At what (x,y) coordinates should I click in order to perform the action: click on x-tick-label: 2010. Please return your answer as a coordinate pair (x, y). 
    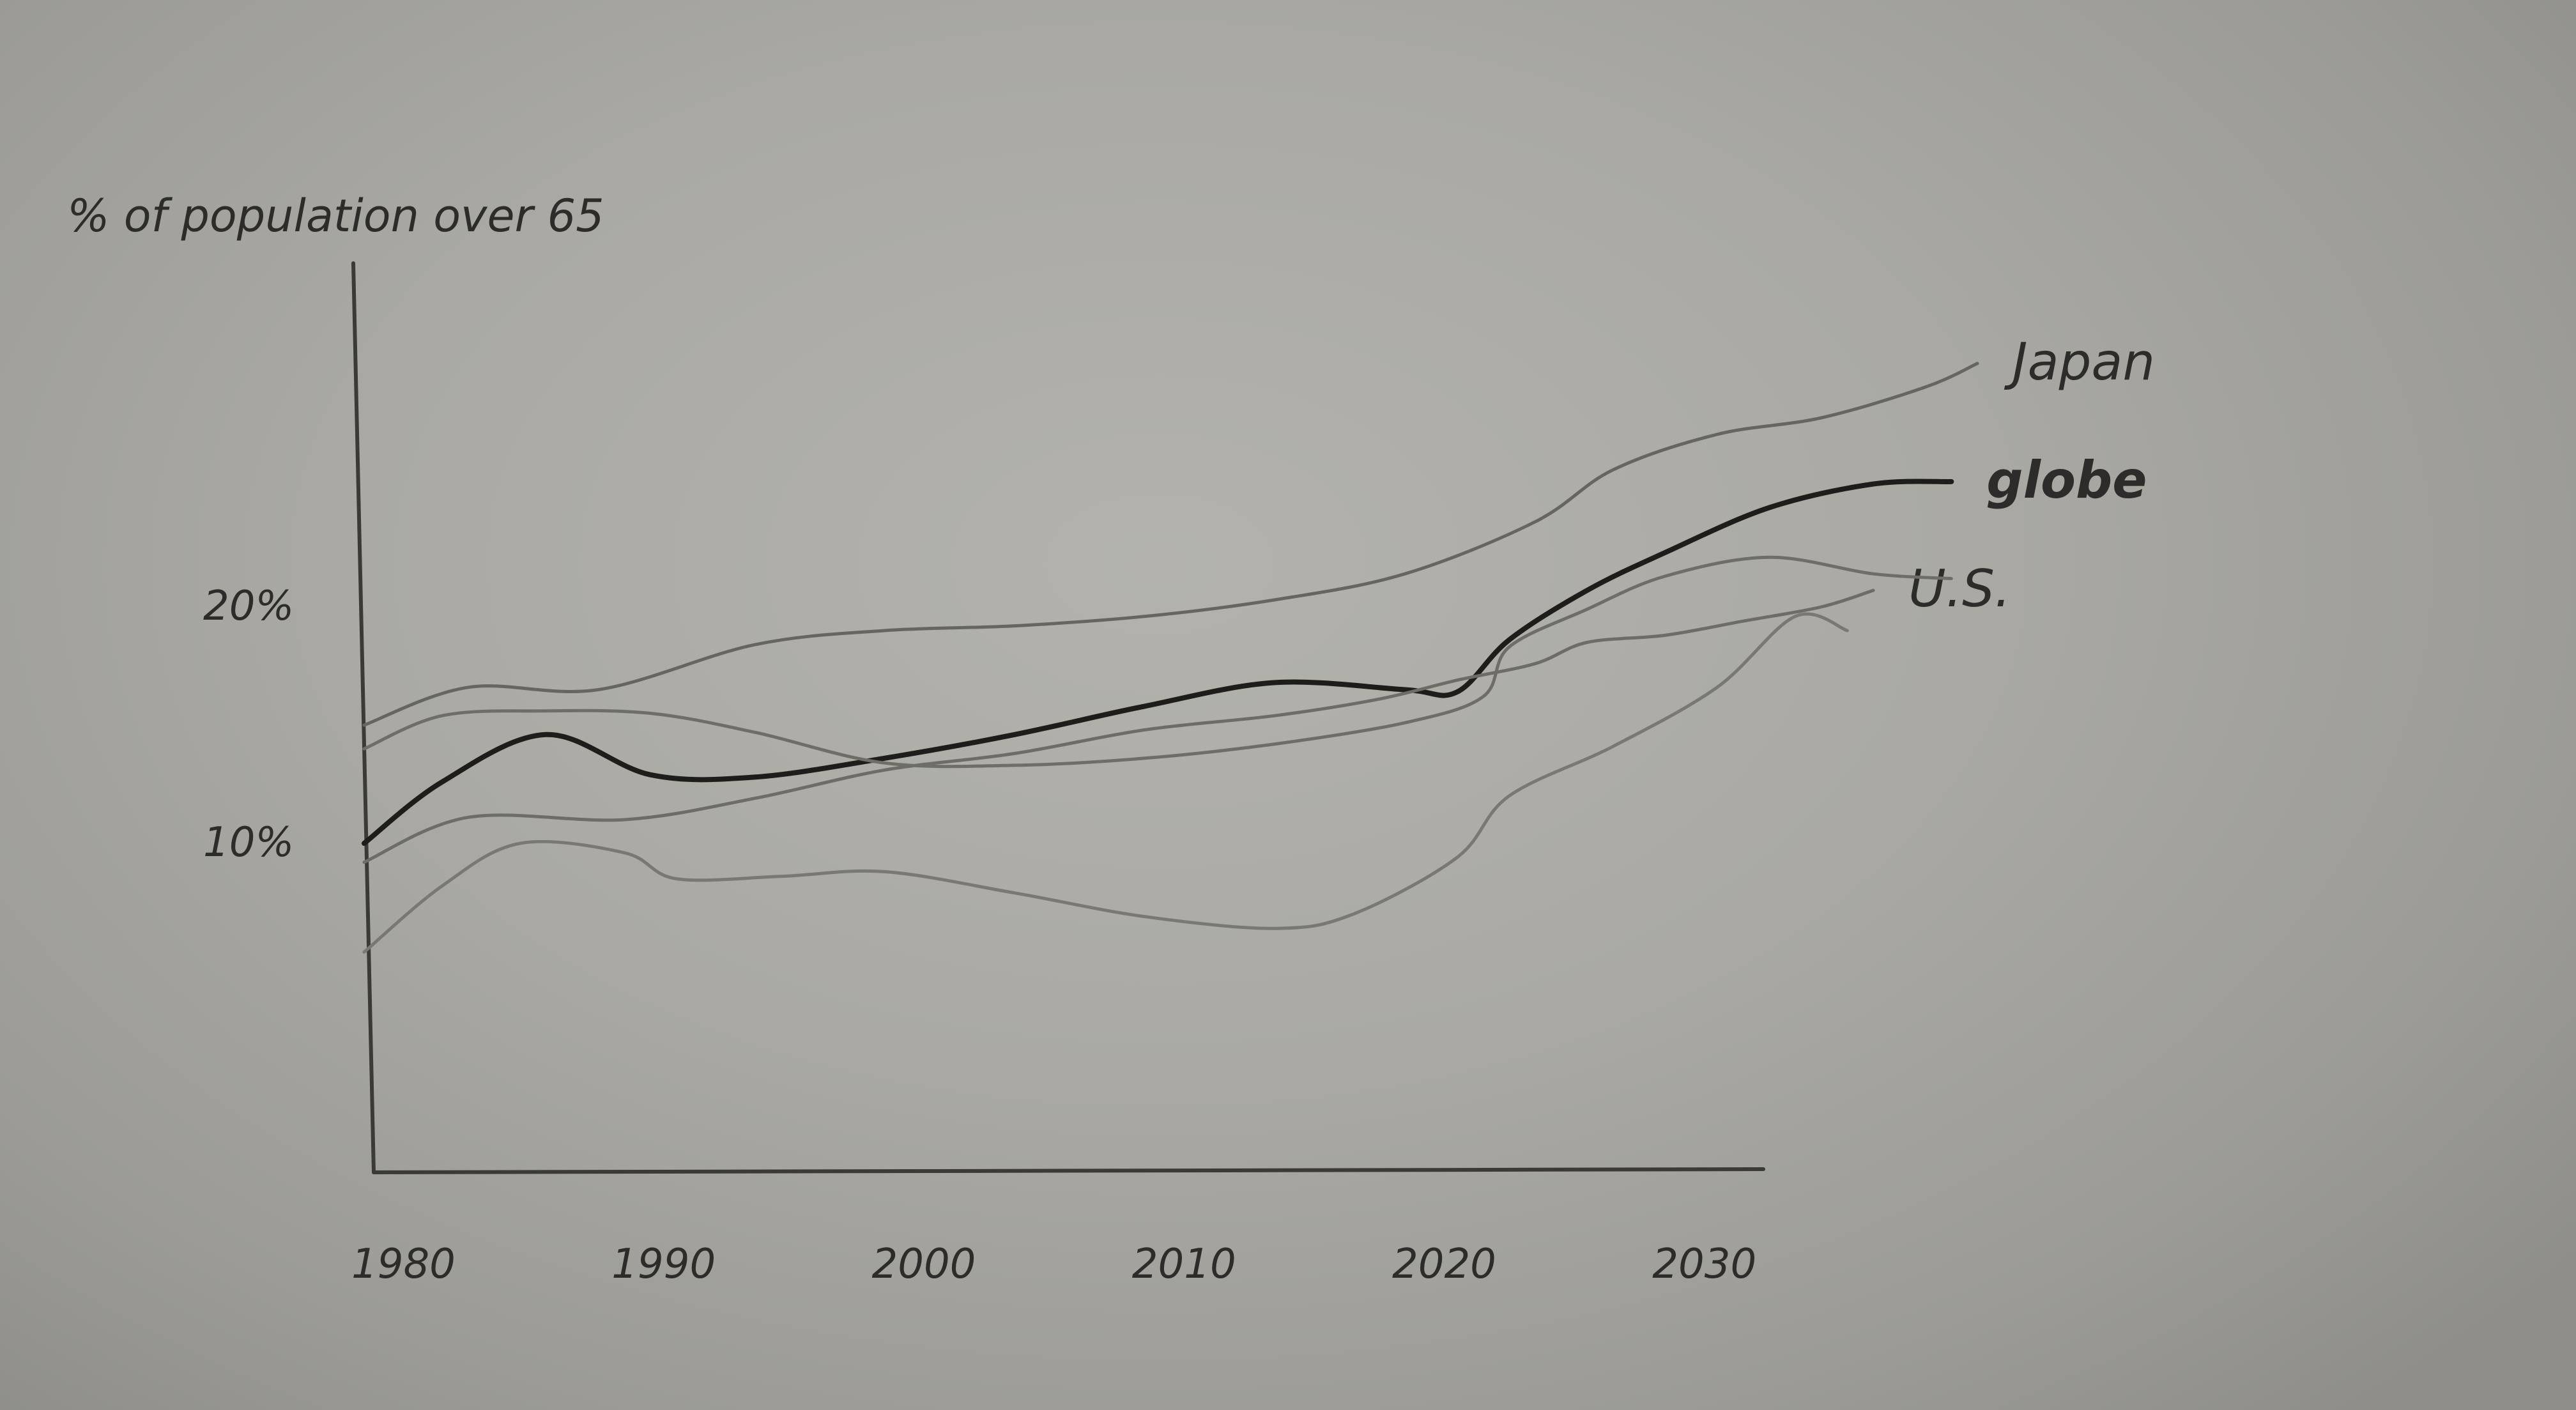
    Looking at the image, I should click on (1184, 1264).